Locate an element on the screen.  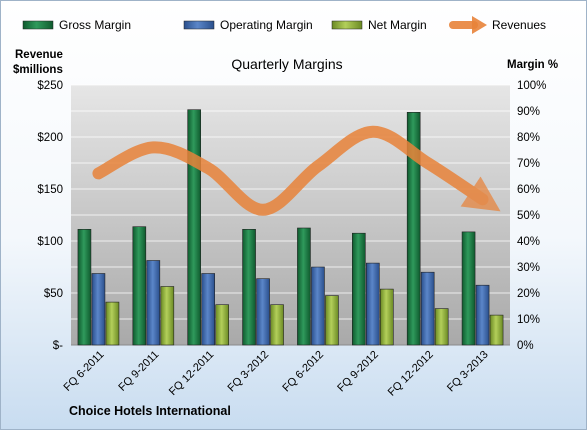
left-tick-label: $50 is located at coordinates (53, 294).